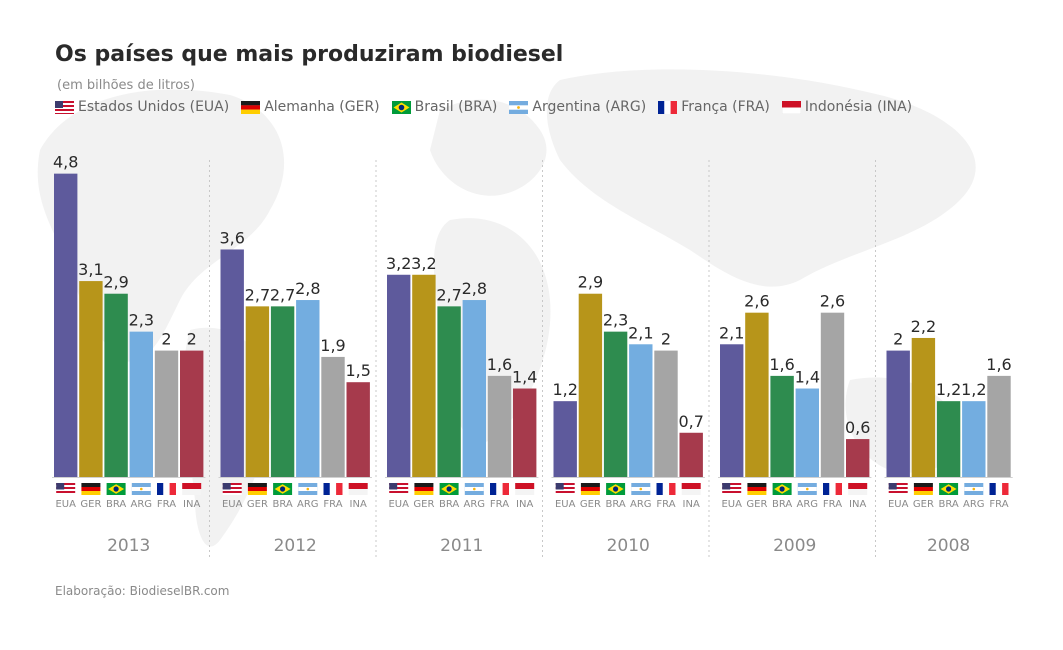 This screenshot has height=650, width=1063. Describe the element at coordinates (690, 421) in the screenshot. I see `value-label: 0,7` at that location.